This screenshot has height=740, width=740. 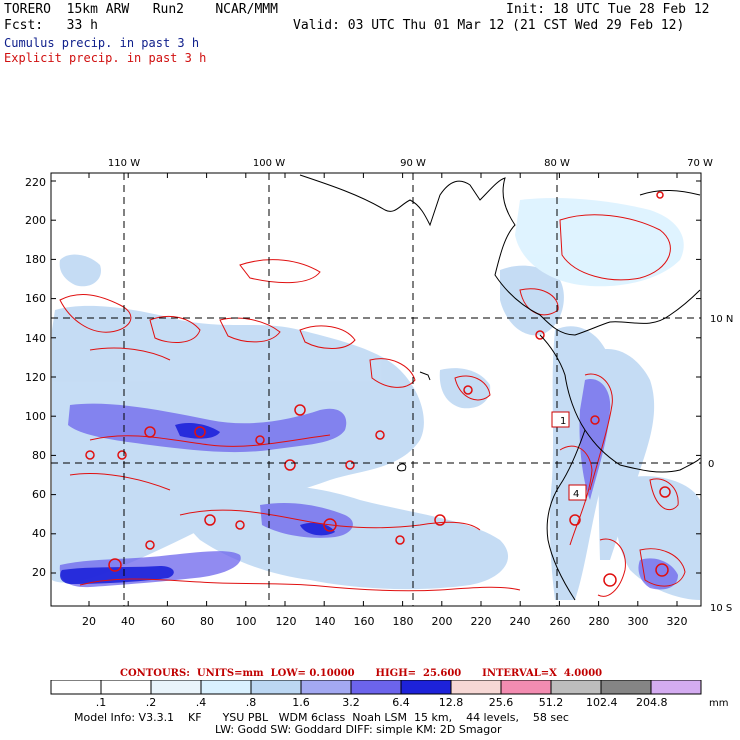 I want to click on y-tick-label: 220, so click(x=35, y=182).